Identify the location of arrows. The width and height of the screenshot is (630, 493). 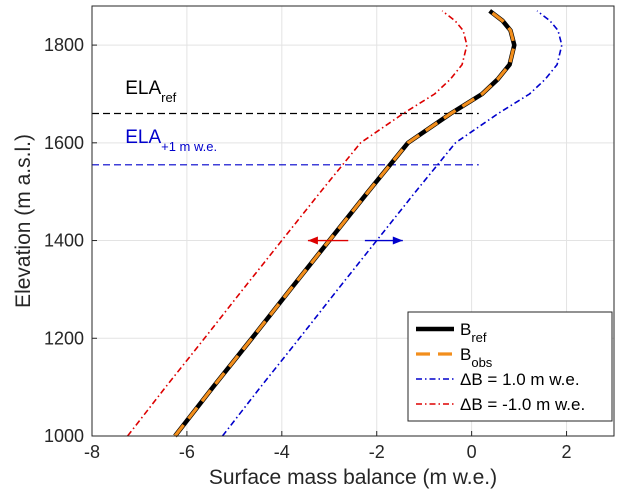
(355, 240).